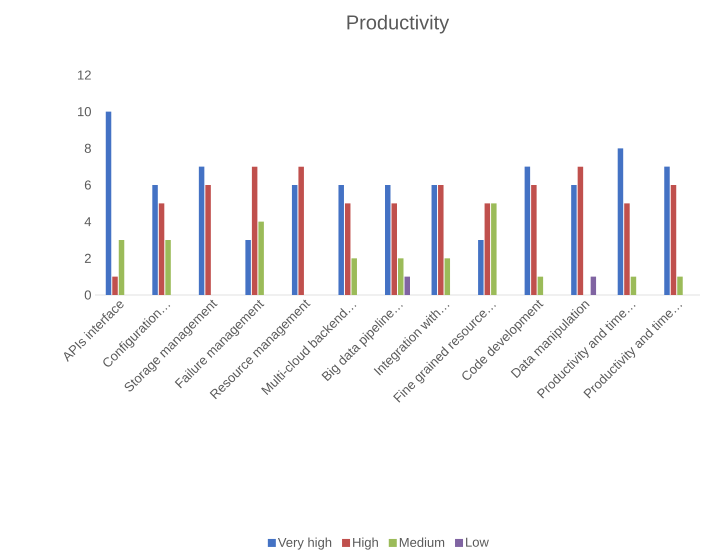 The width and height of the screenshot is (712, 557). What do you see at coordinates (88, 221) in the screenshot?
I see `y-tick-label: 4` at bounding box center [88, 221].